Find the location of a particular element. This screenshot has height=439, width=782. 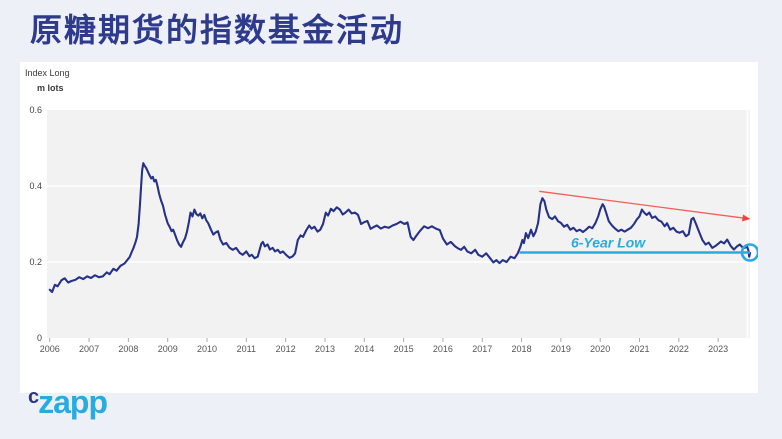

y-tick-label: 0.2 is located at coordinates (35, 262).